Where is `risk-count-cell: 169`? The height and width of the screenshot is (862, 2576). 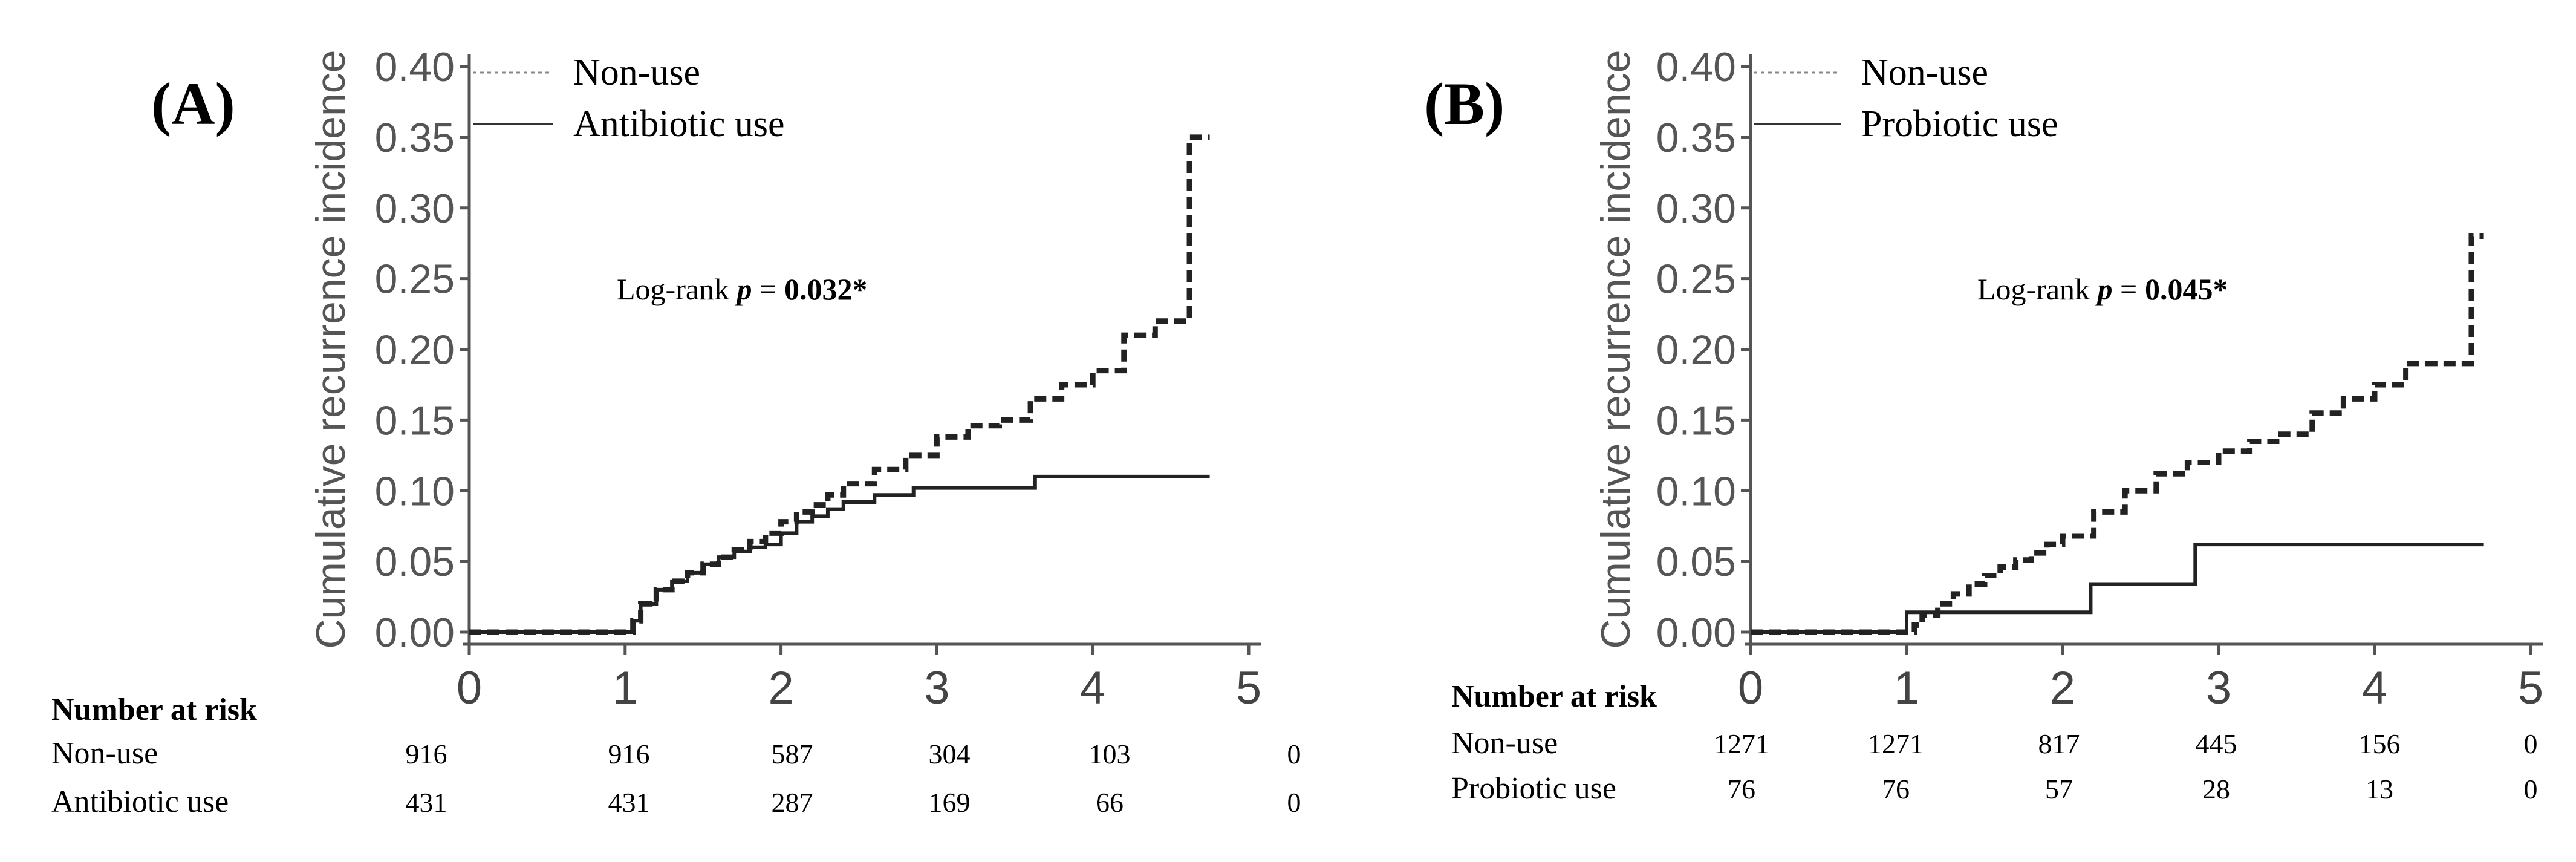
risk-count-cell: 169 is located at coordinates (950, 802).